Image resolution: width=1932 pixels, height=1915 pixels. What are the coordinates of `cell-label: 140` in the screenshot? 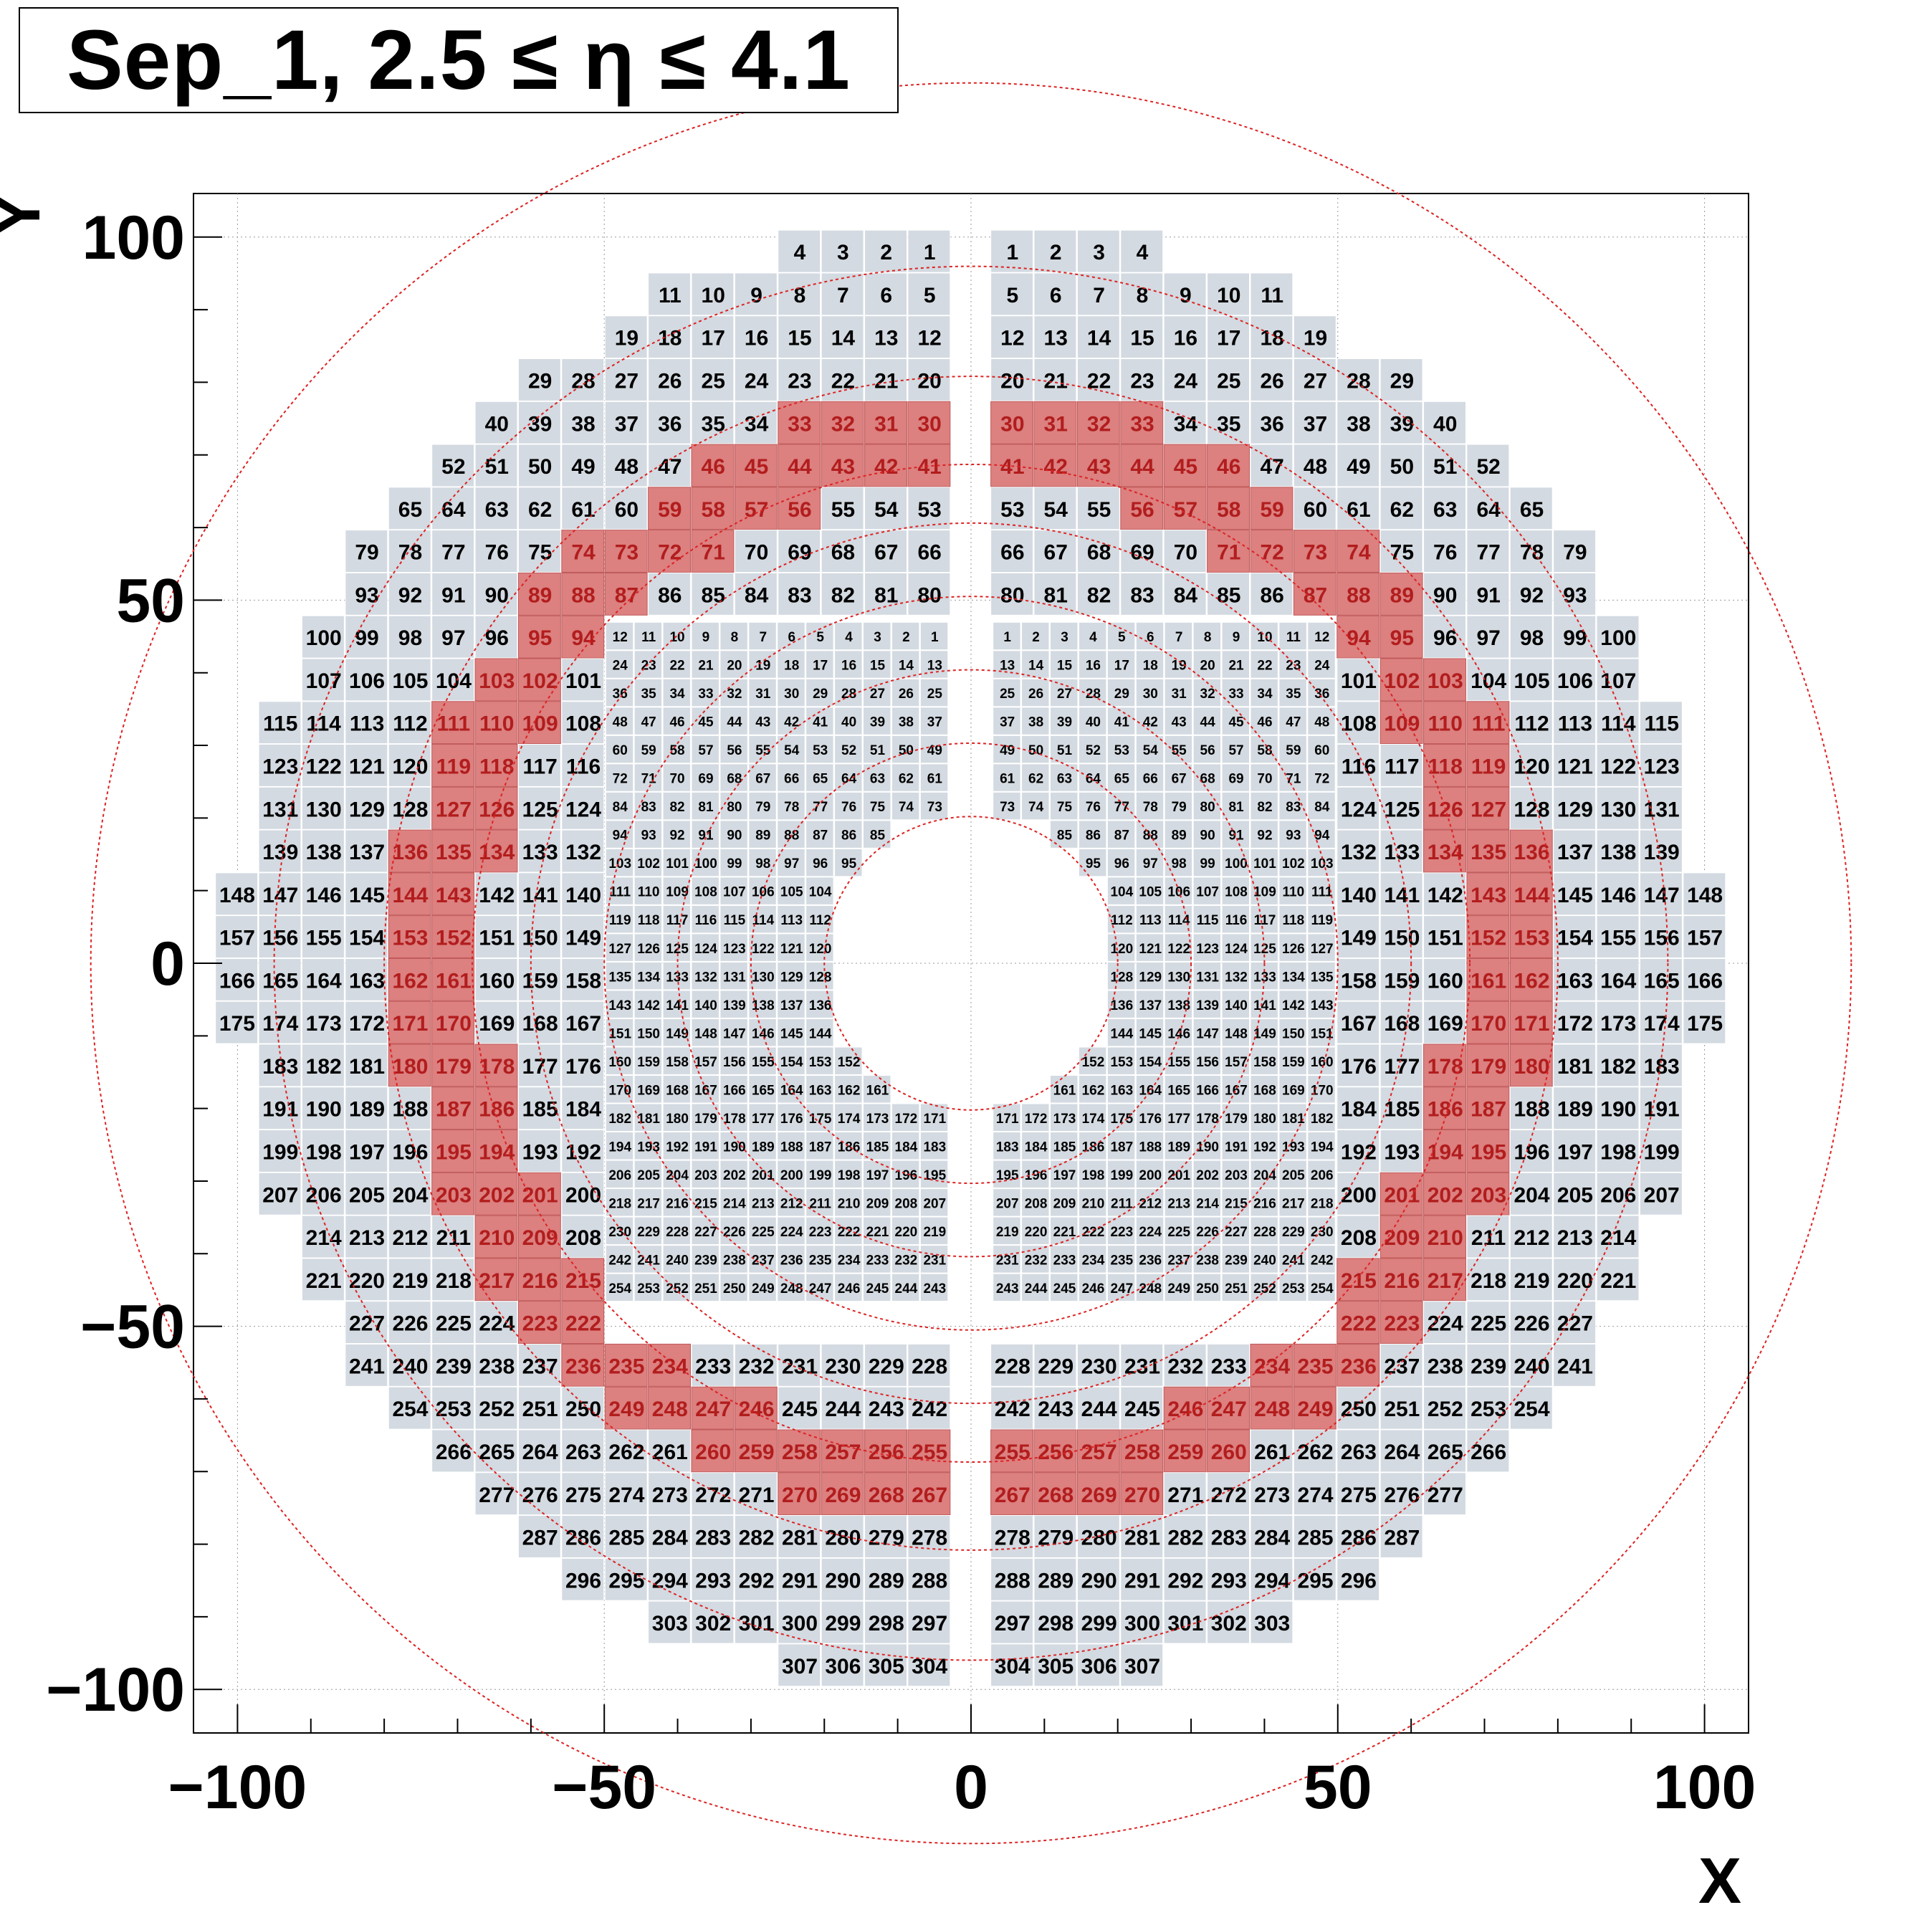 It's located at (583, 895).